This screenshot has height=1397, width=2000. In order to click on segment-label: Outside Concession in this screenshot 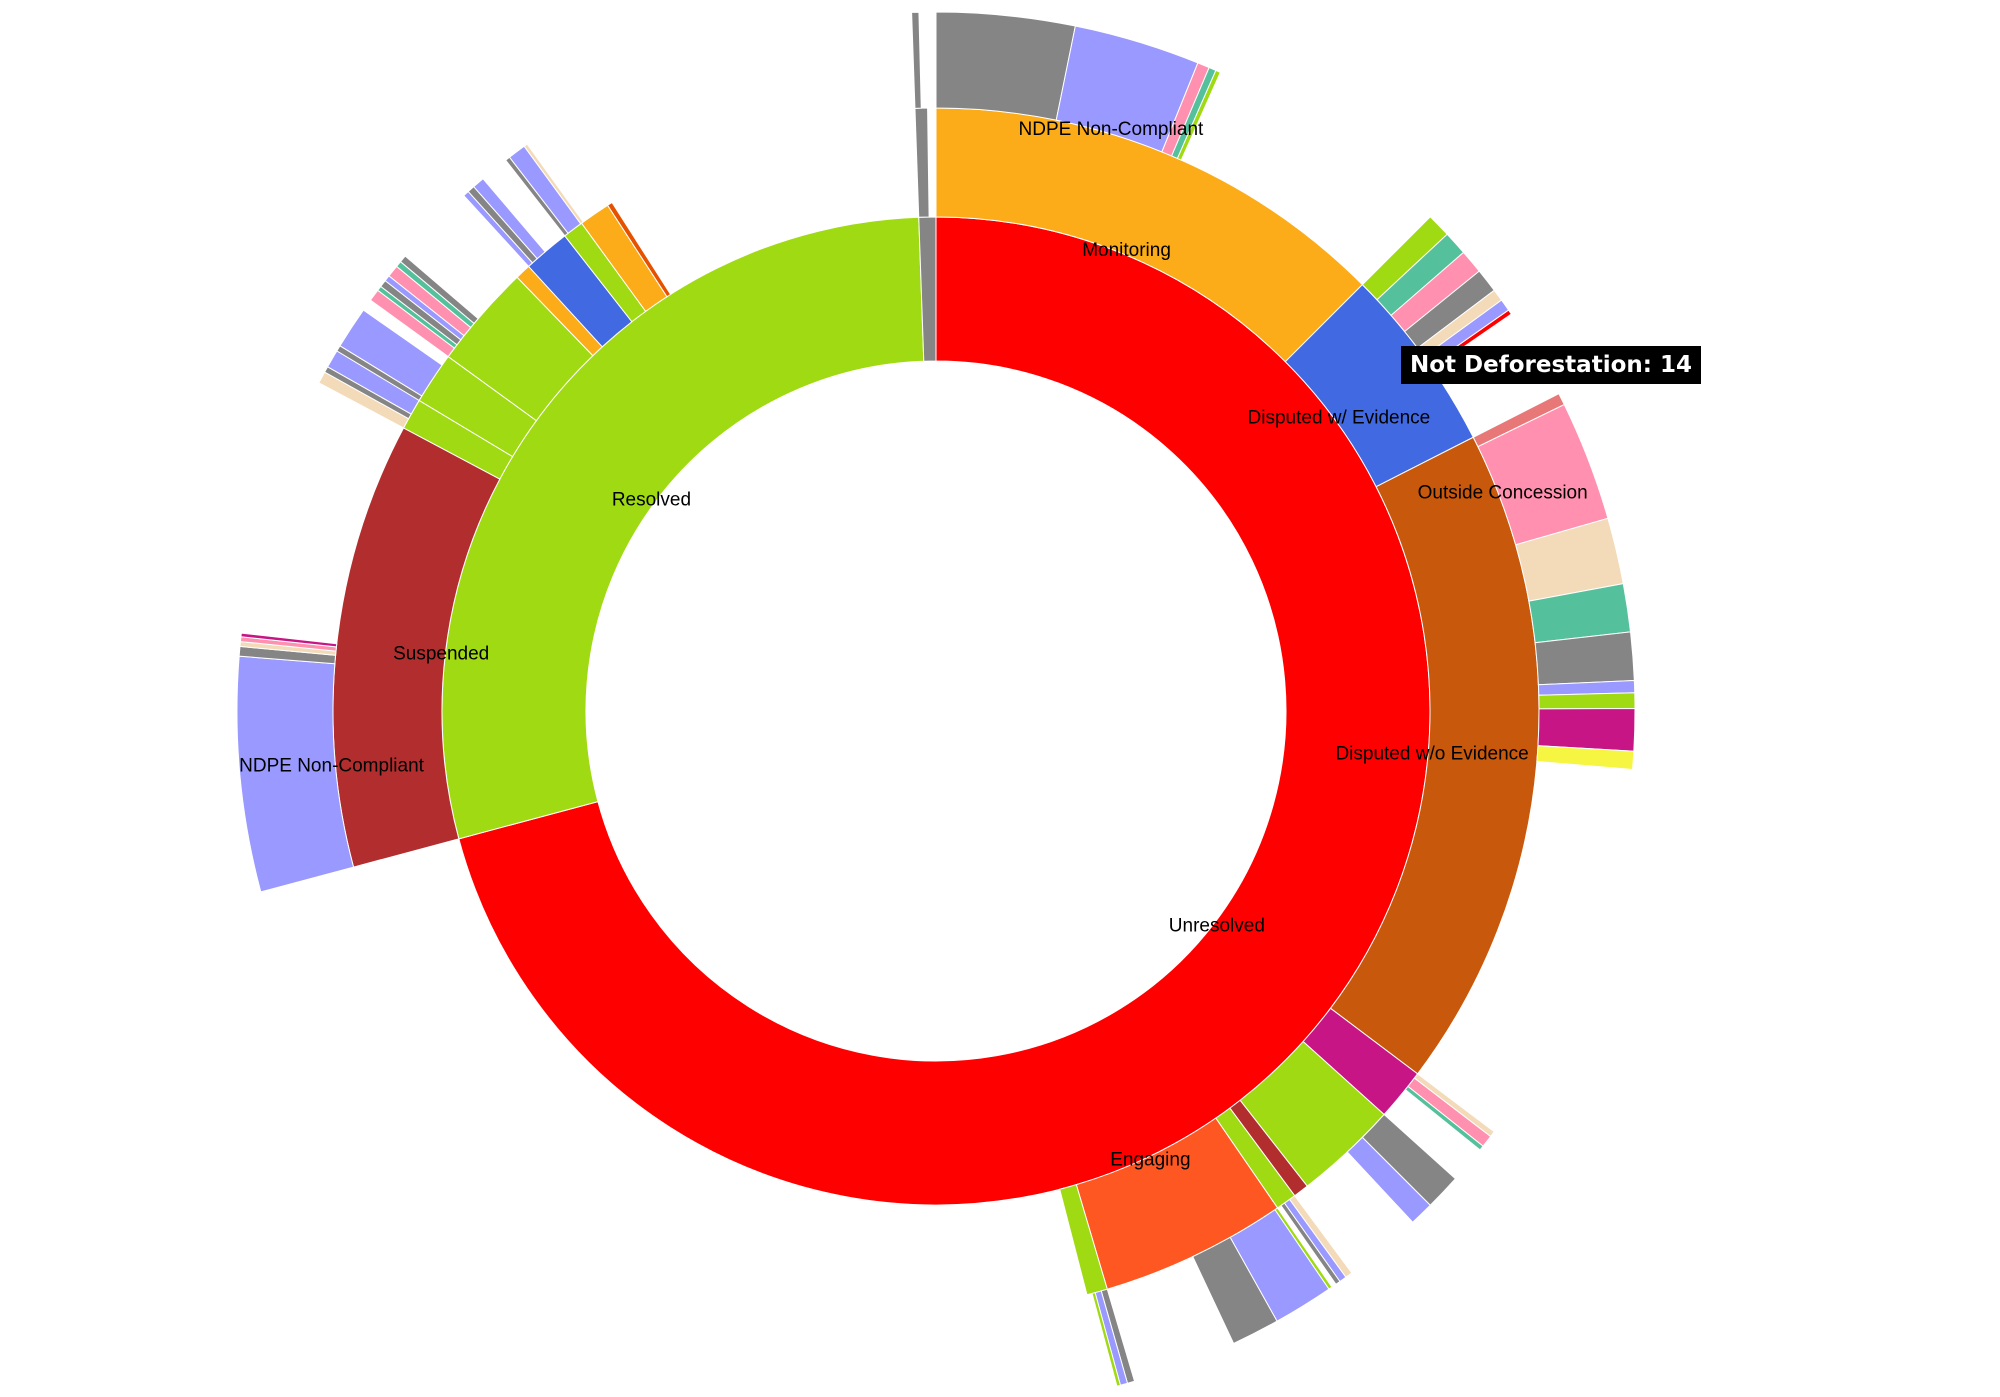, I will do `click(1503, 492)`.